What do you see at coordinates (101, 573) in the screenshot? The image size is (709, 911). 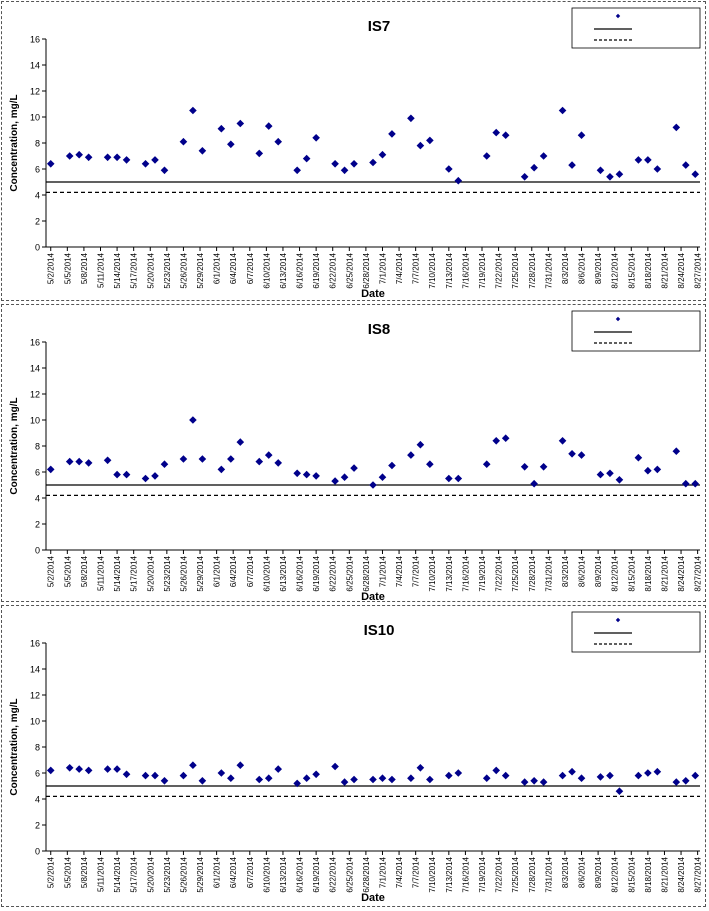 I see `x-tick-label: 5/11/2014` at bounding box center [101, 573].